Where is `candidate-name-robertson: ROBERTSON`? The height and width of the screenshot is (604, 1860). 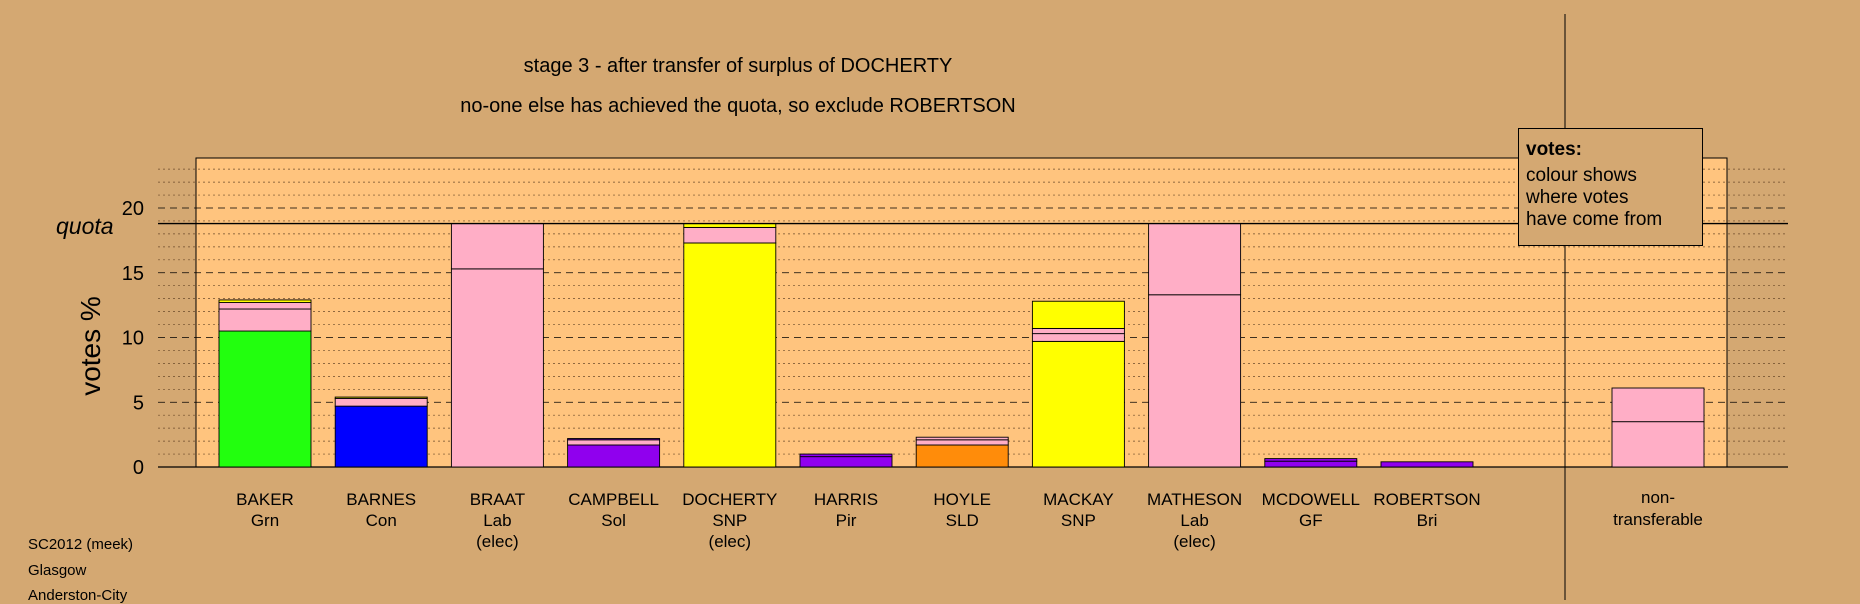
candidate-name-robertson: ROBERTSON is located at coordinates (1426, 499).